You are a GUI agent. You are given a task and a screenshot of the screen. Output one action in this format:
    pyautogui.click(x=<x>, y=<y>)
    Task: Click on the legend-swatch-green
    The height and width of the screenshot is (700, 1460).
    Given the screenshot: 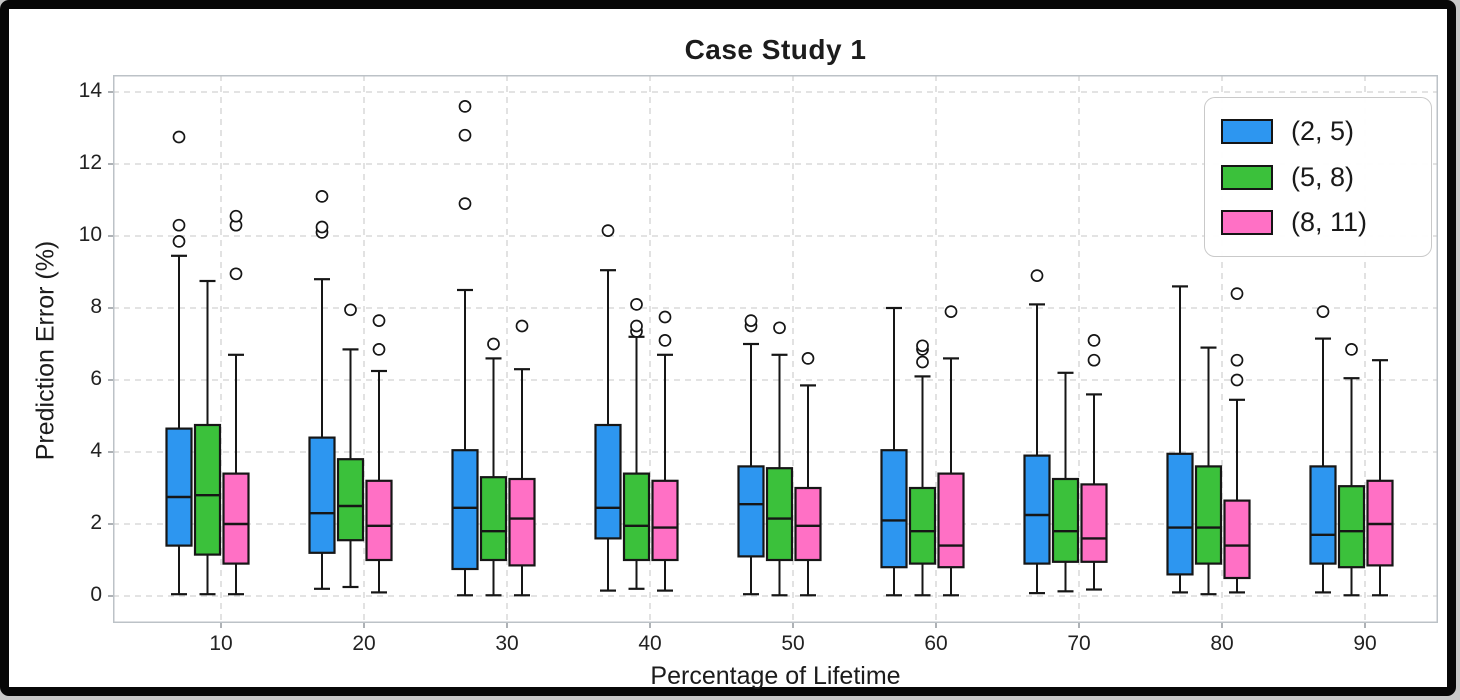 What is the action you would take?
    pyautogui.click(x=1247, y=177)
    